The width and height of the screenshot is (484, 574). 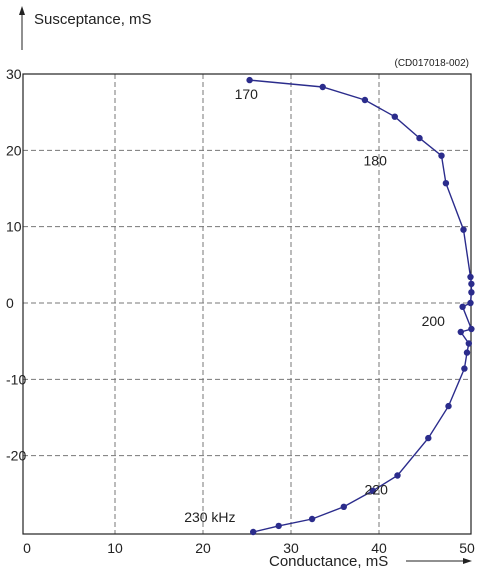 What do you see at coordinates (376, 161) in the screenshot?
I see `point-annotation: 180` at bounding box center [376, 161].